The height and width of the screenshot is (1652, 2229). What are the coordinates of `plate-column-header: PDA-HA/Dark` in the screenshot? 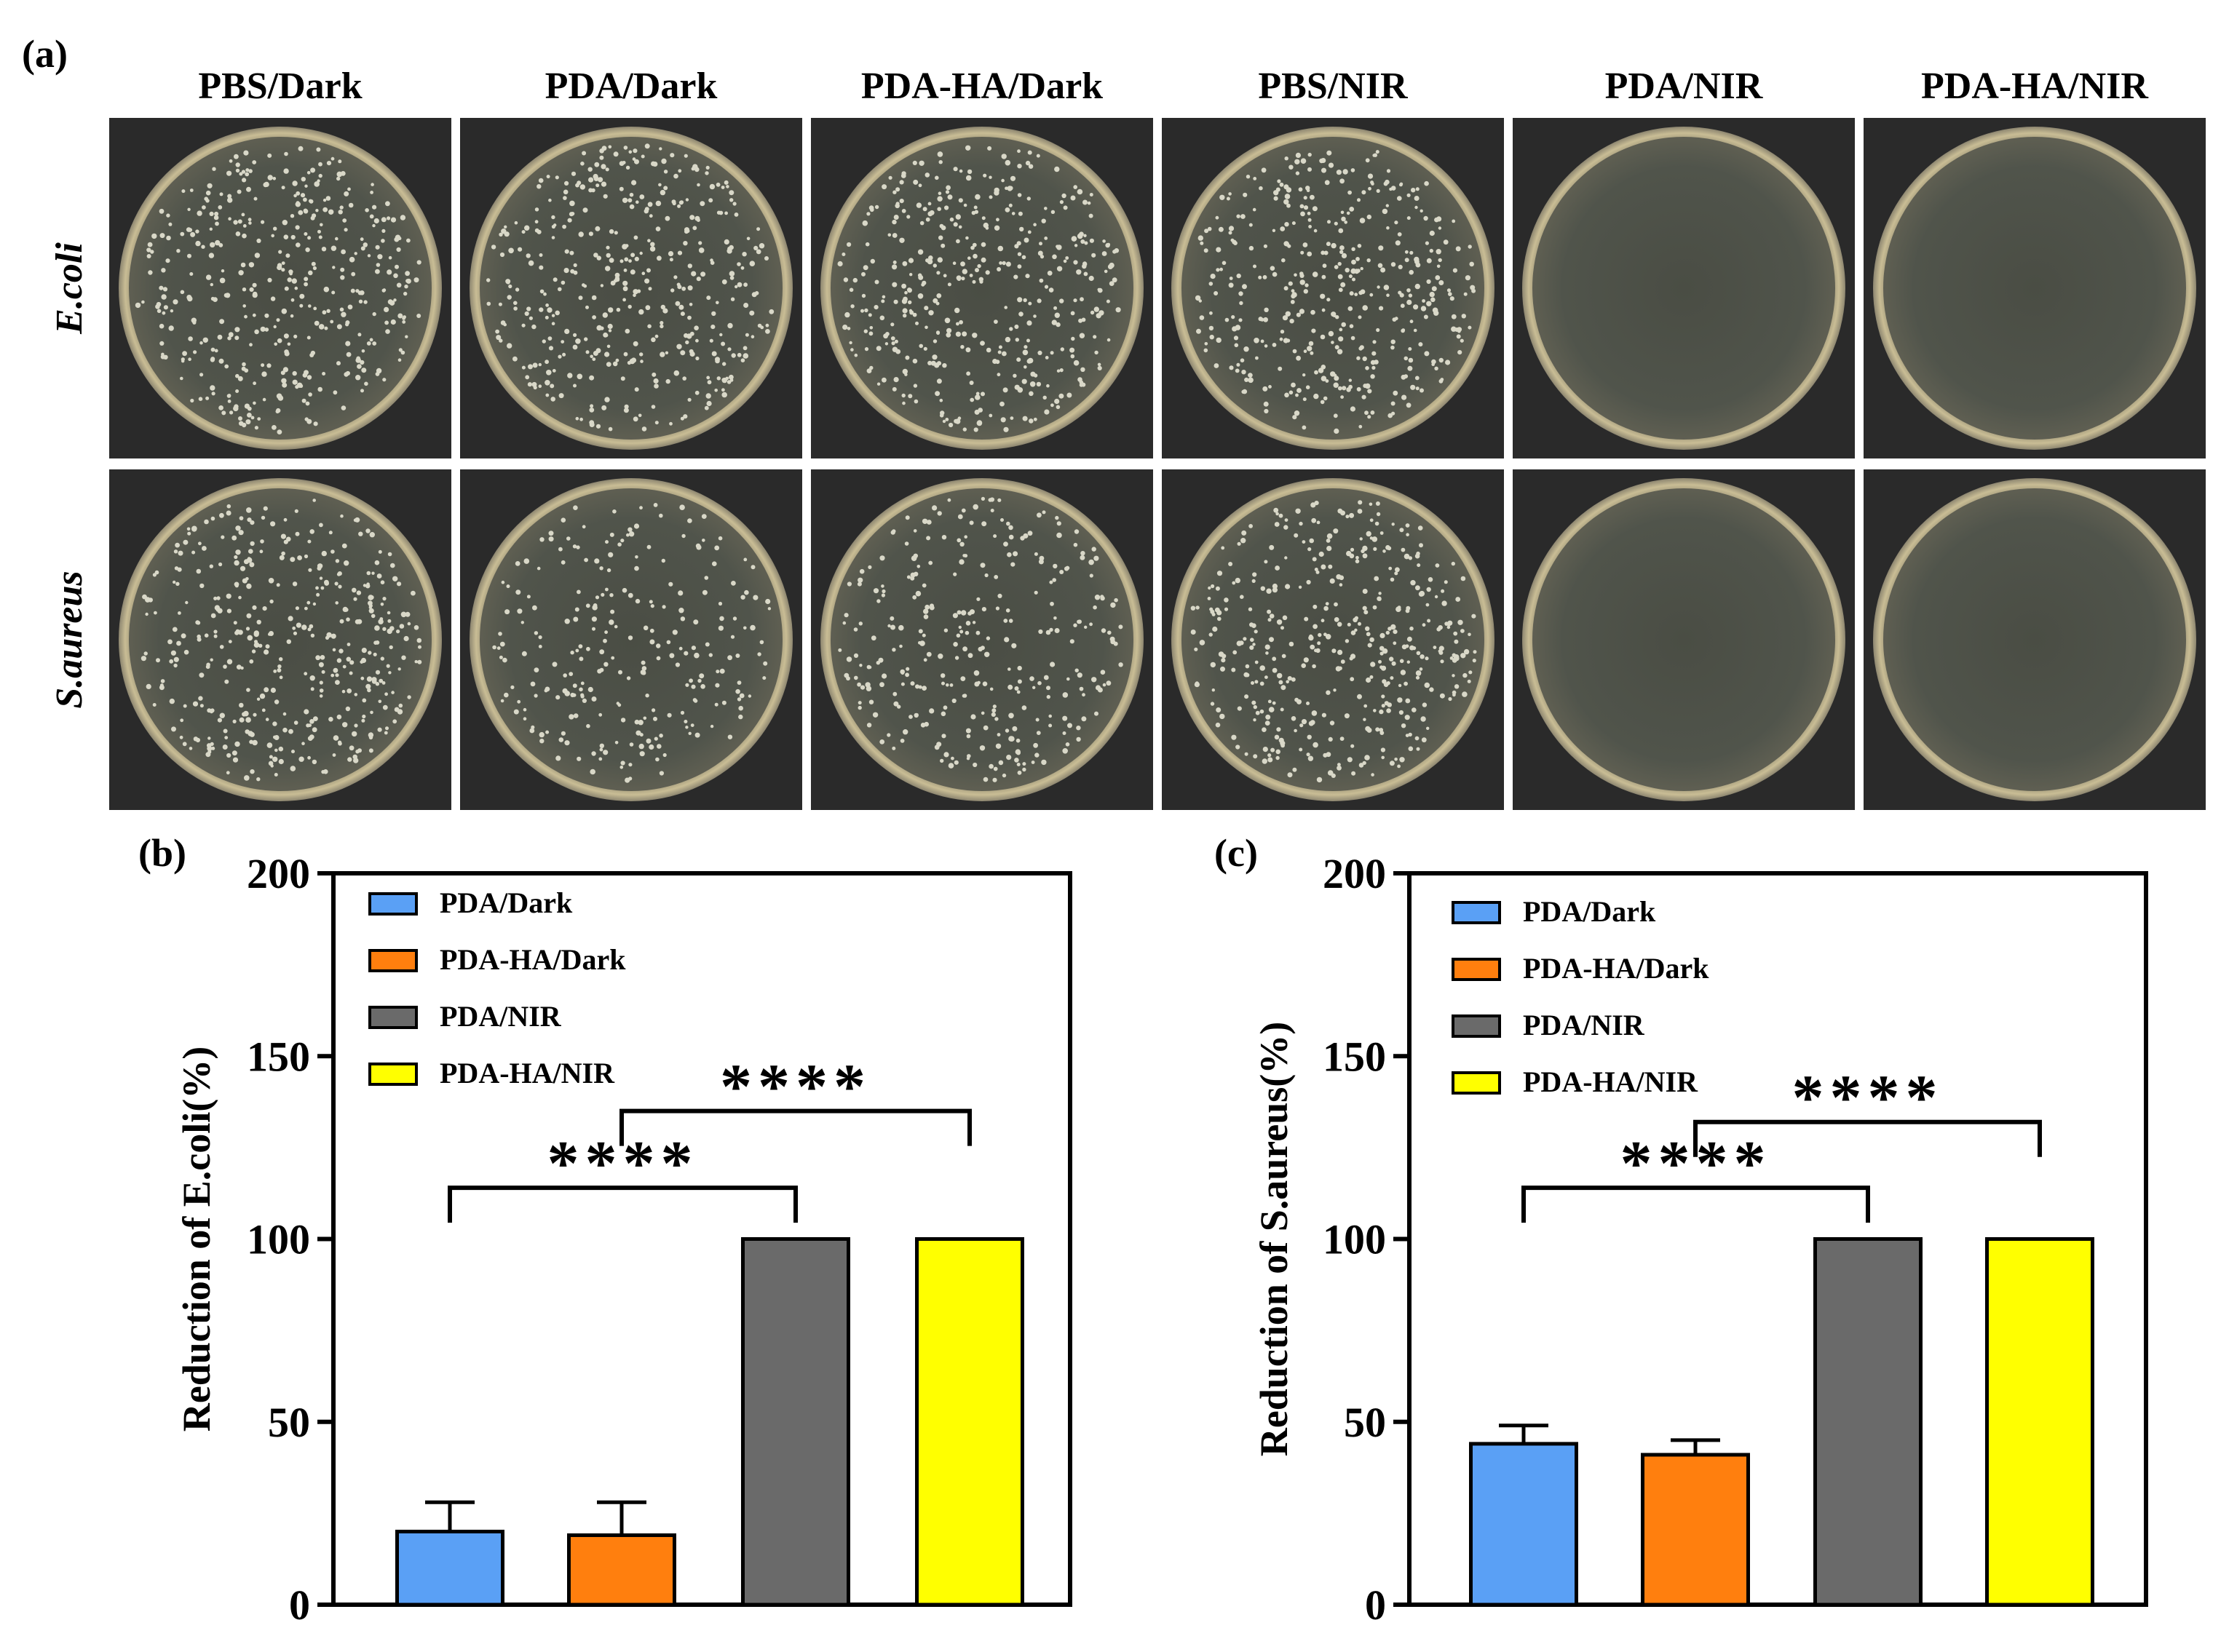 It's located at (982, 86).